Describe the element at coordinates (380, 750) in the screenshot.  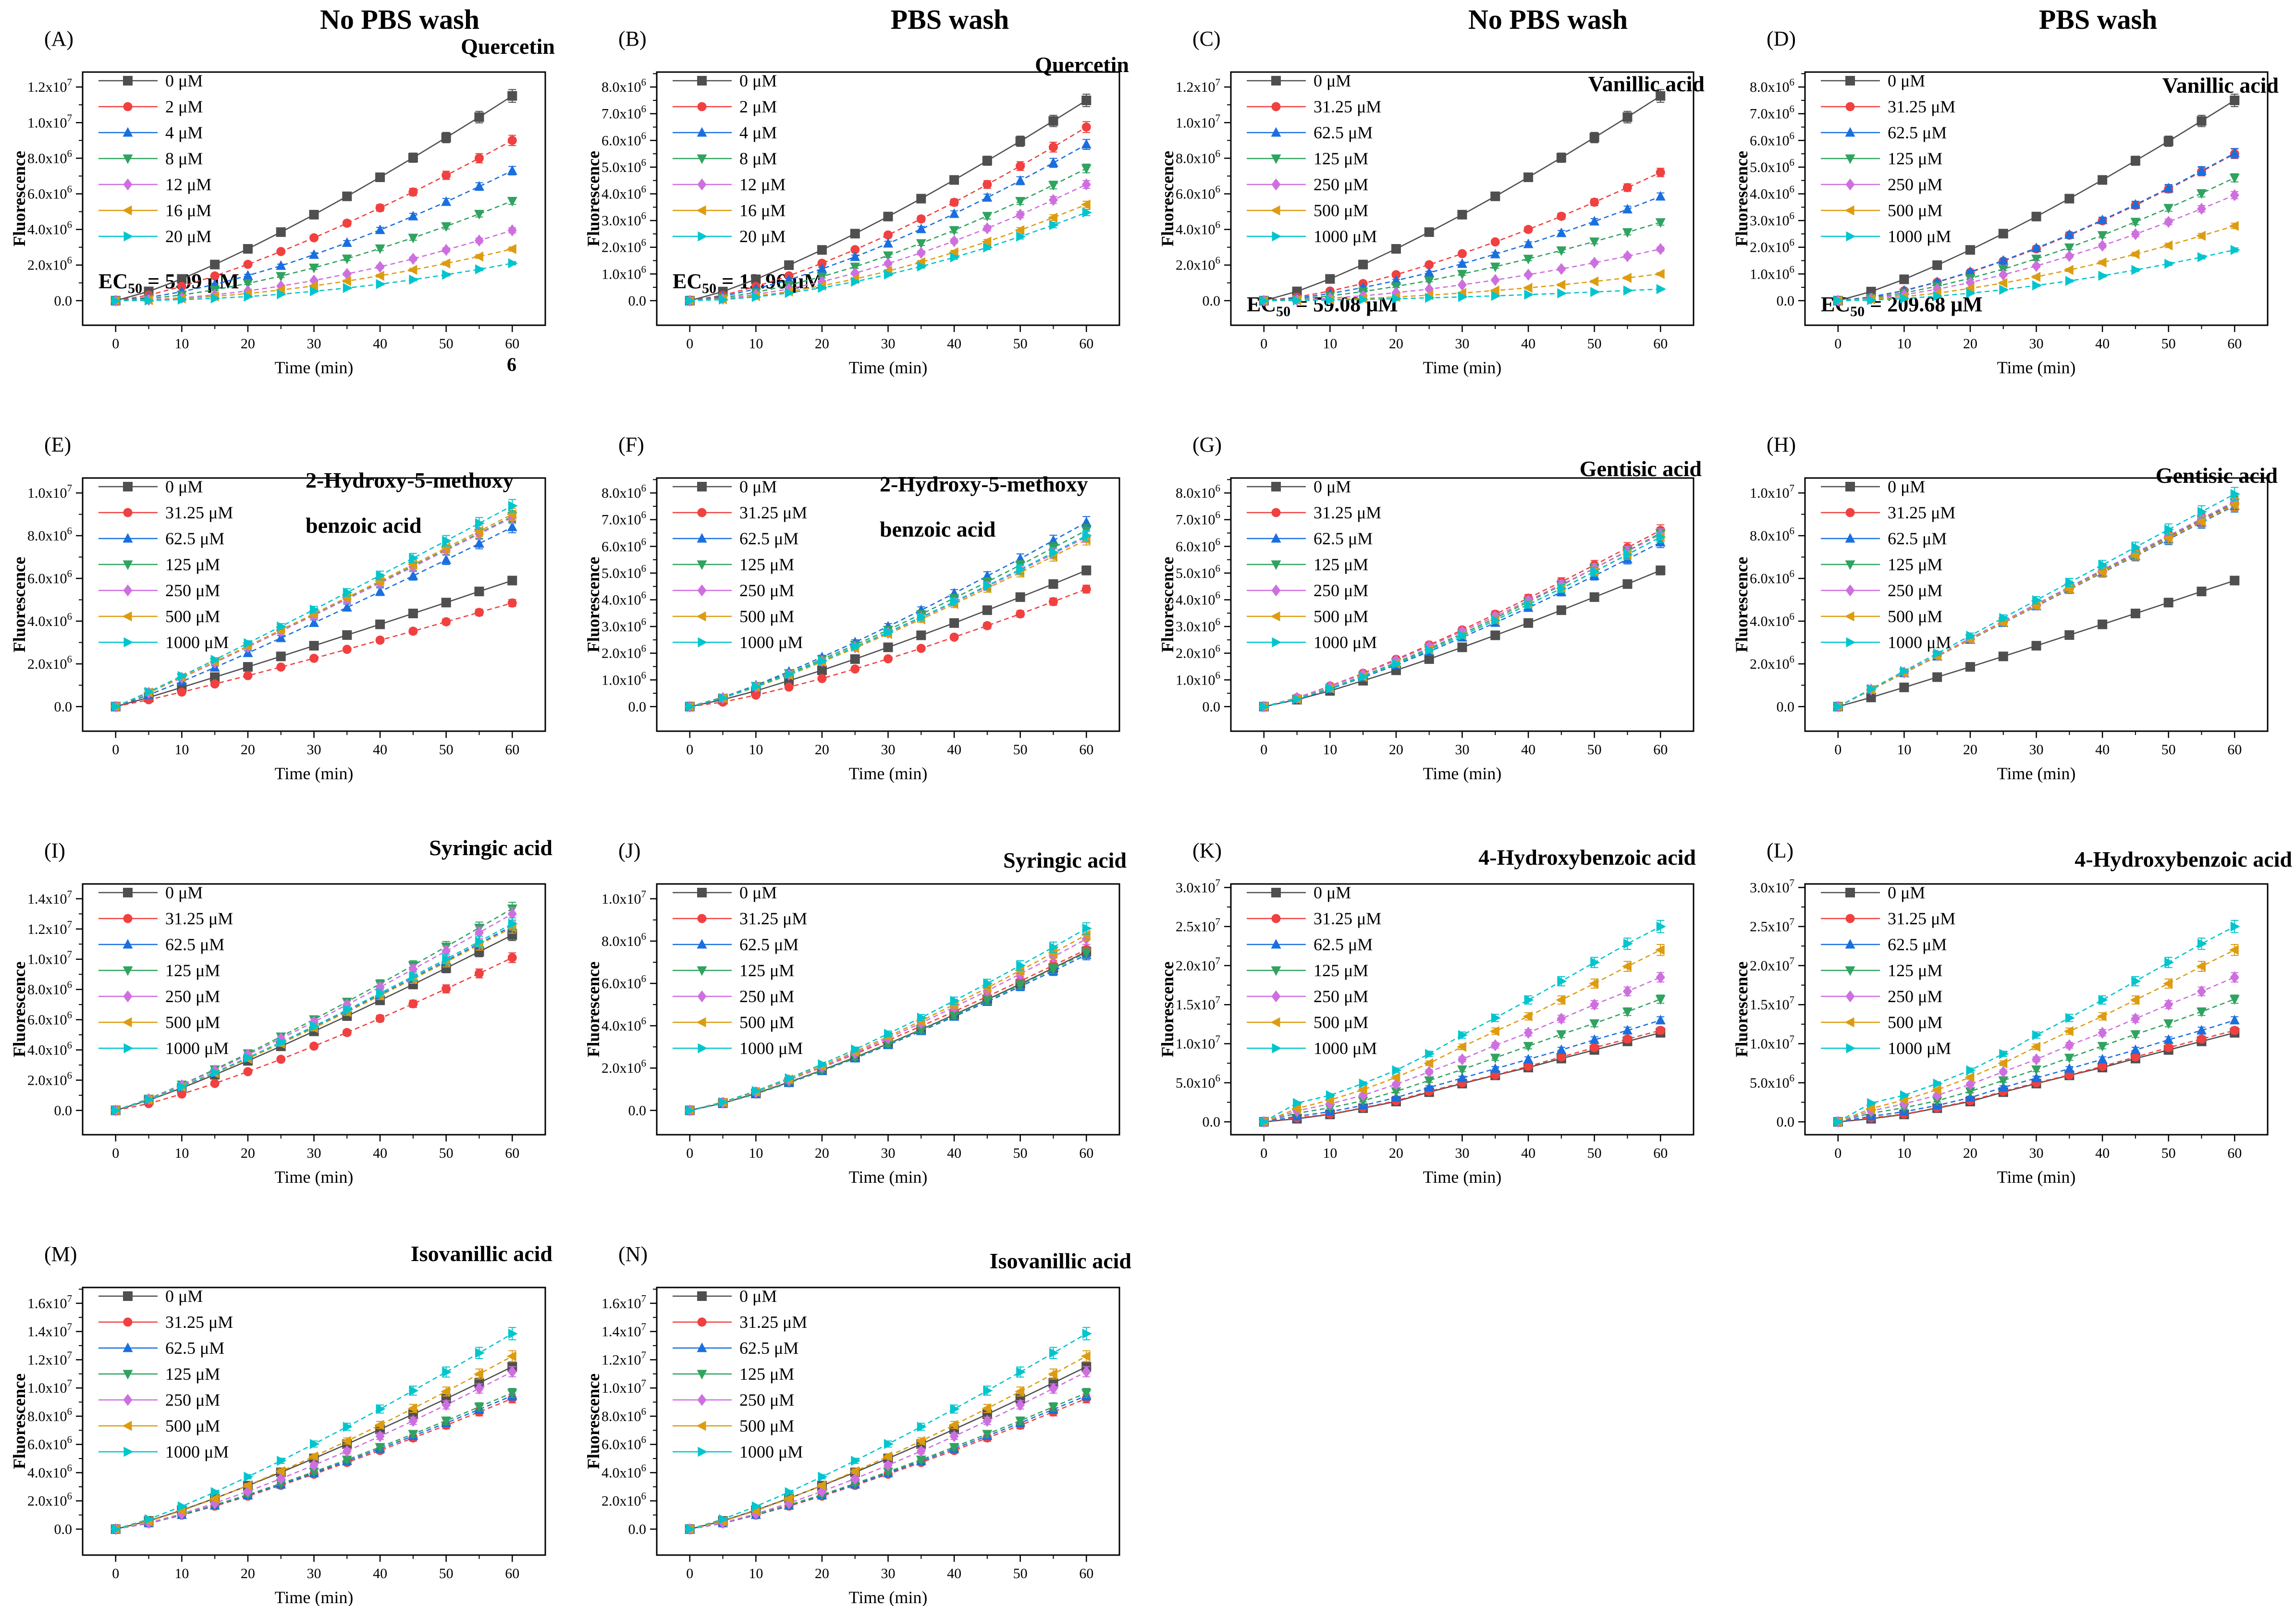
I see `x-tick-label: 40` at that location.